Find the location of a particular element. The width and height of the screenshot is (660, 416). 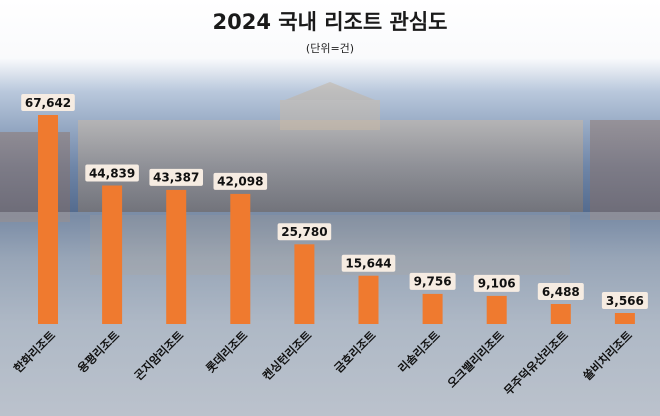

value-label-1: 67,642 is located at coordinates (48, 103).